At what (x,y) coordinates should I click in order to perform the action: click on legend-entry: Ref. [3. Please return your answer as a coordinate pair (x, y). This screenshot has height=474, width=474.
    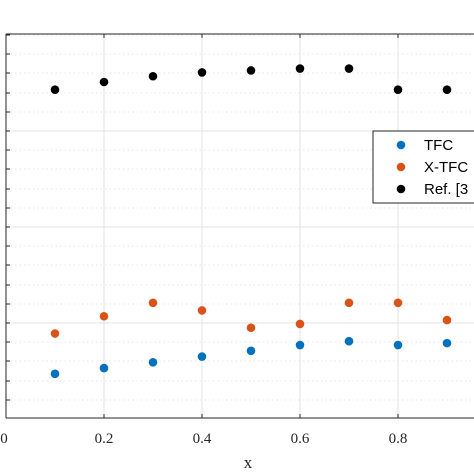
    Looking at the image, I should click on (446, 189).